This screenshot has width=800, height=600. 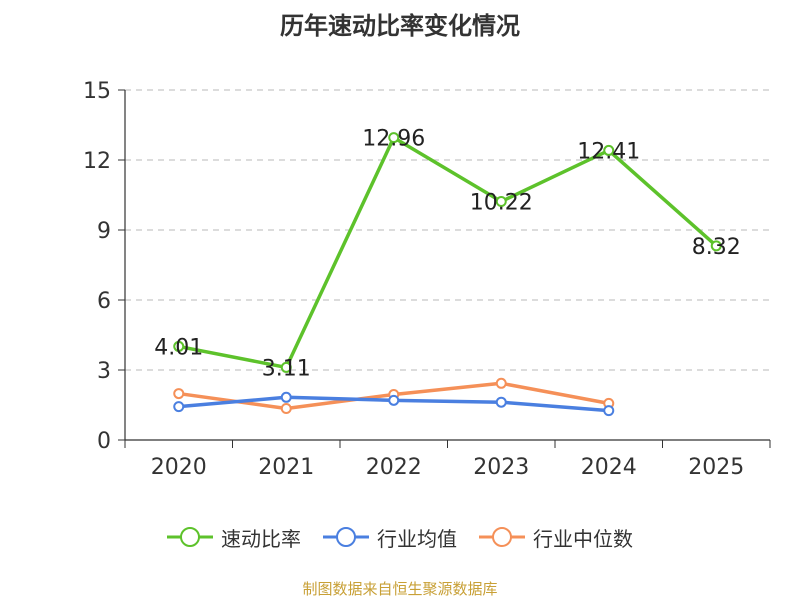 I want to click on y-tick-label: 6, so click(x=104, y=301).